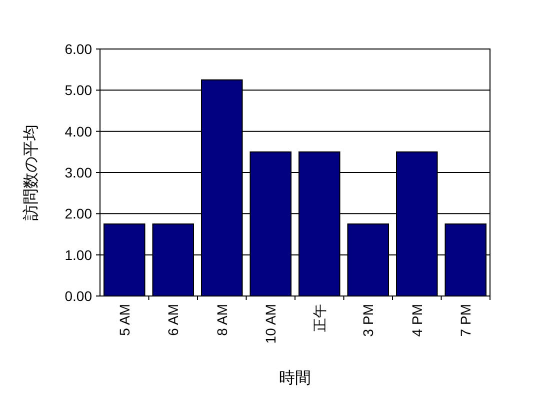  Describe the element at coordinates (124, 320) in the screenshot. I see `x-tick-label: 5 AM` at that location.